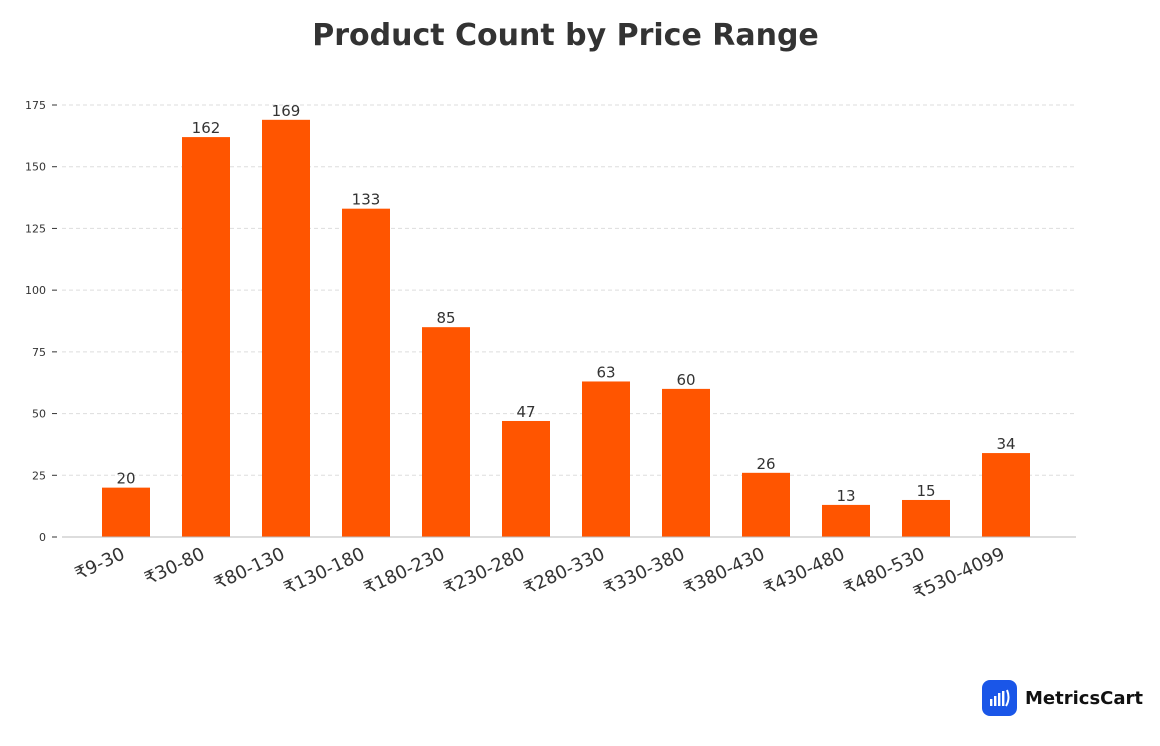 The width and height of the screenshot is (1160, 746). Describe the element at coordinates (39, 414) in the screenshot. I see `y-tick-label: 50` at that location.